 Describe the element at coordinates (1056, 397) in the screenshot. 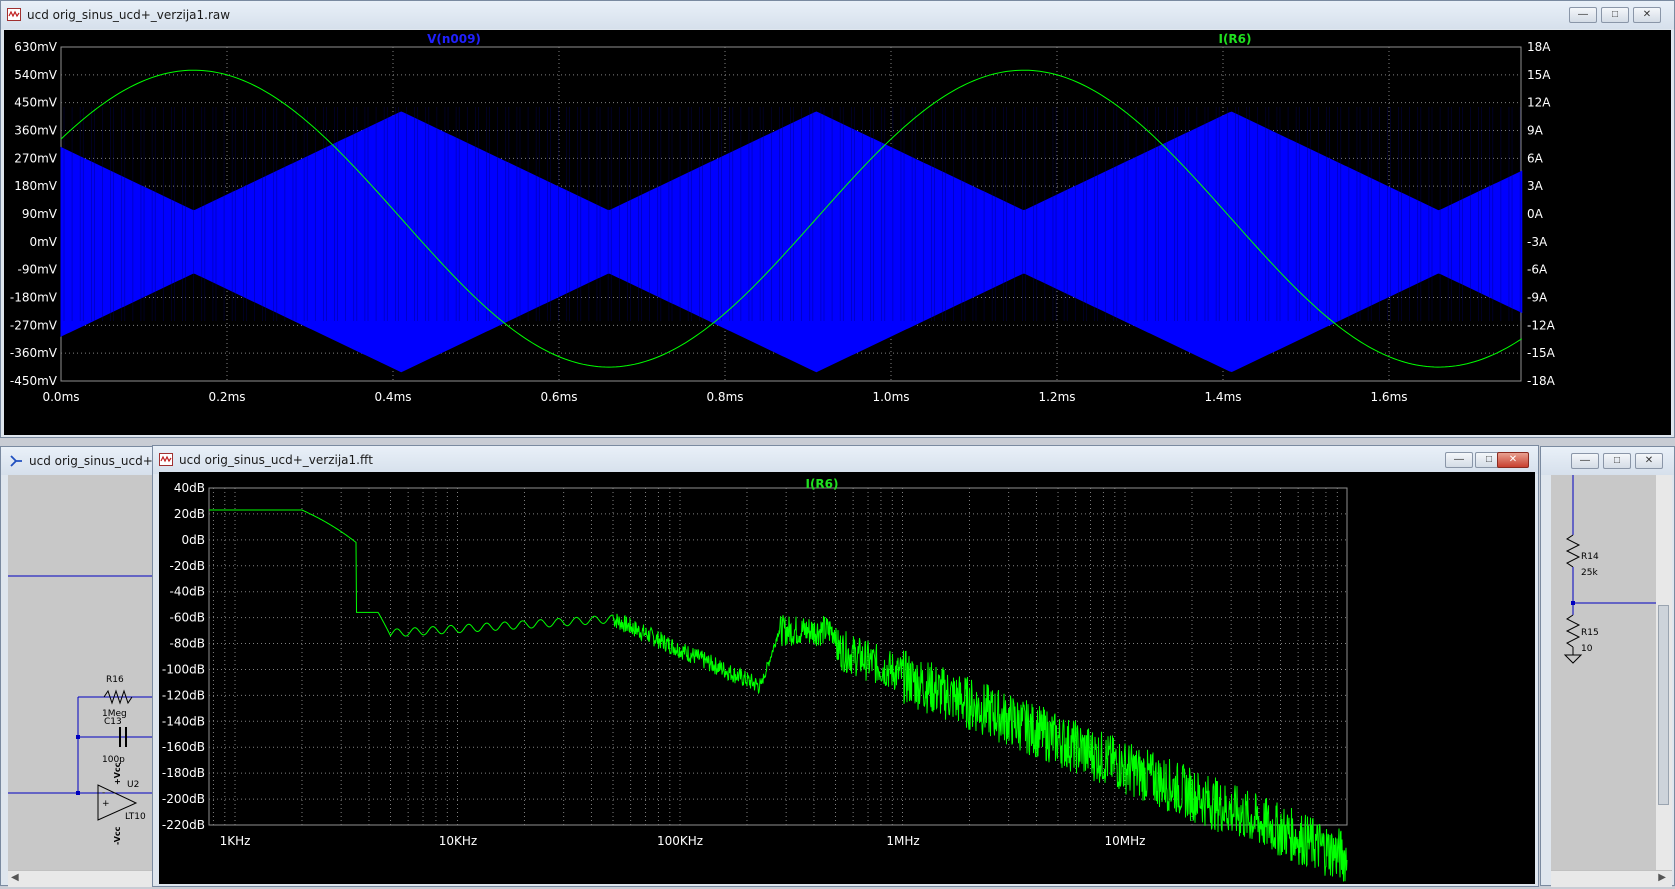

I see `x-axis-tick: 1.2ms` at that location.